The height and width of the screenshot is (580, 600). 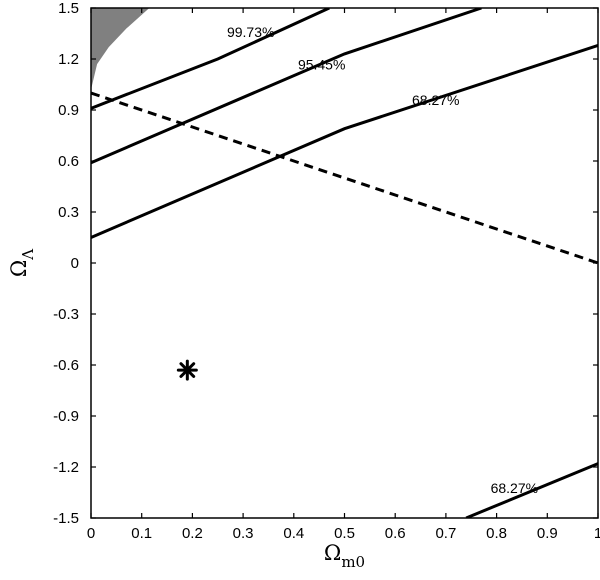 I want to click on x-axis-title: Ωm0, so click(x=344, y=556).